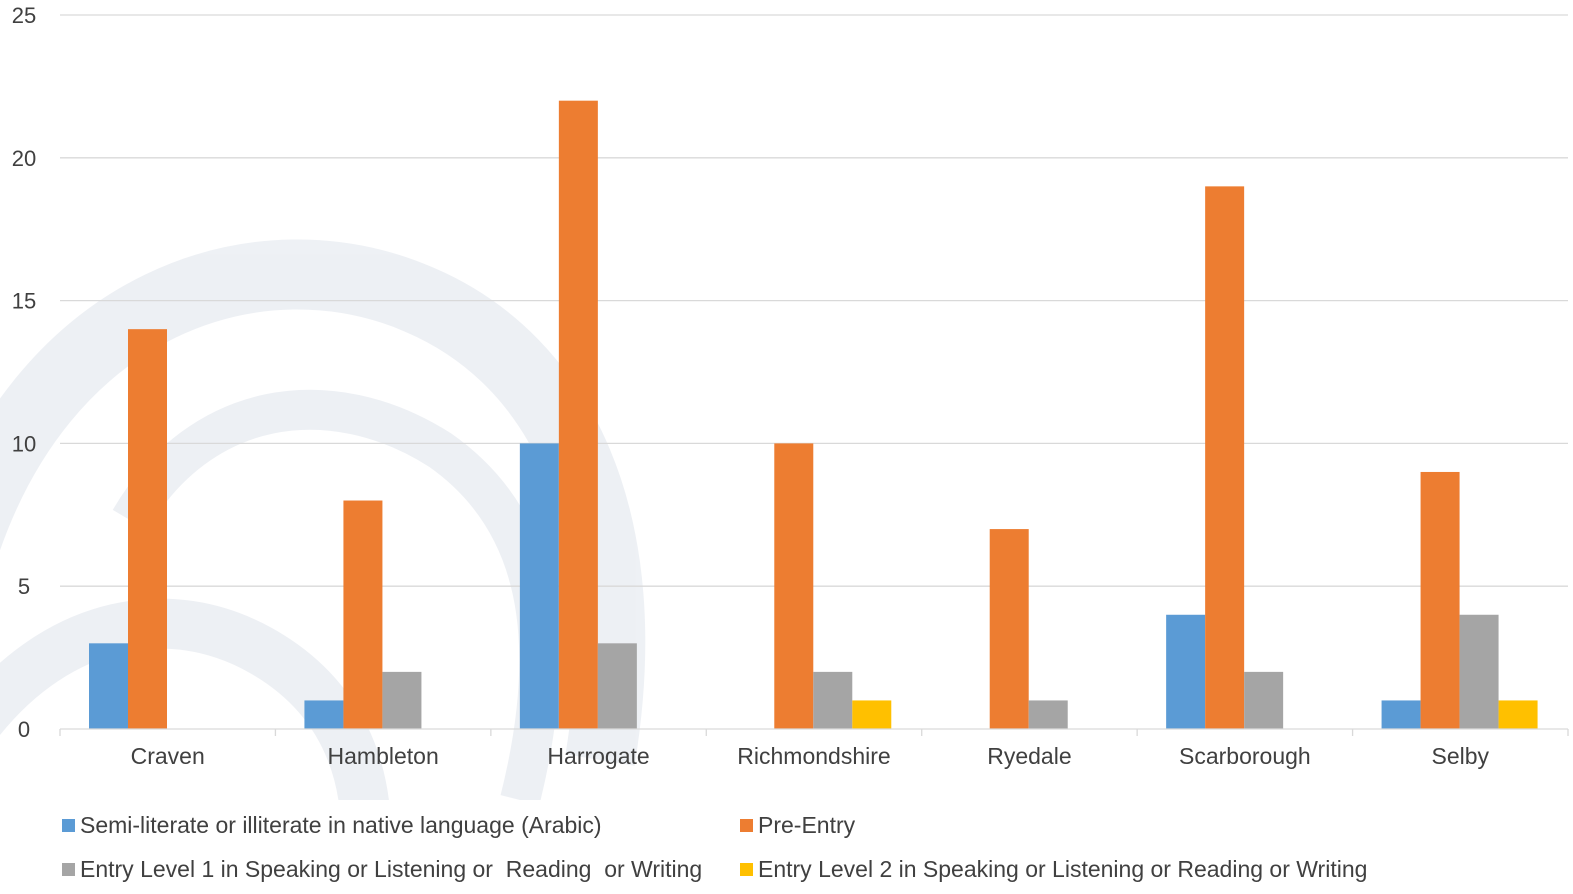  Describe the element at coordinates (168, 756) in the screenshot. I see `x-tick-label: Craven` at that location.